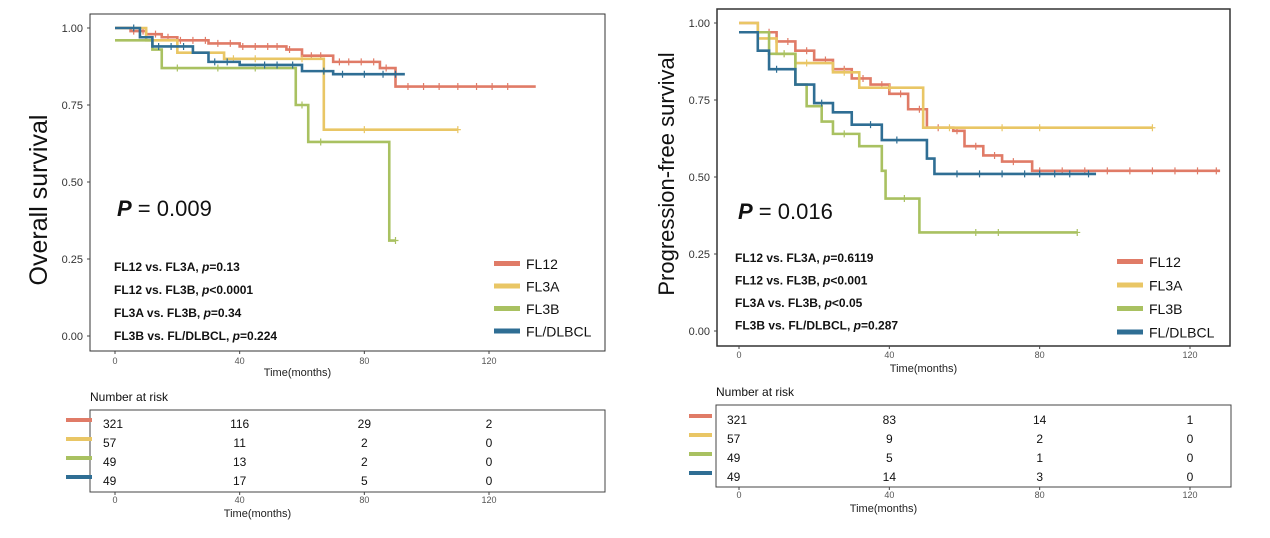 The image size is (1270, 538). Describe the element at coordinates (110, 462) in the screenshot. I see `risk-cell: 49` at that location.